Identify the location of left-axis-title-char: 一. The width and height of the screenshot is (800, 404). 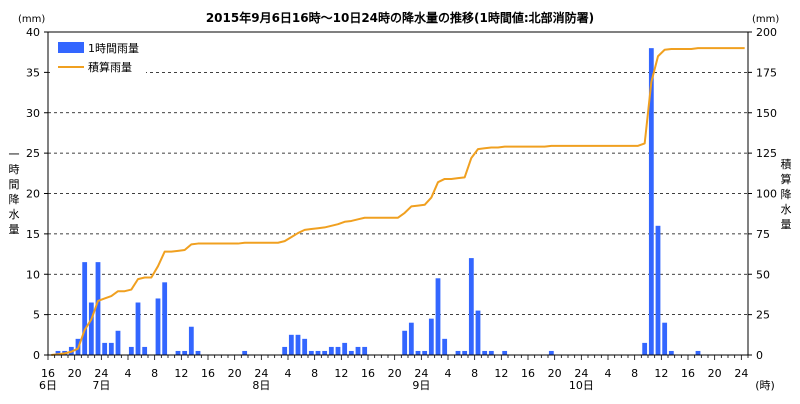
(14, 154).